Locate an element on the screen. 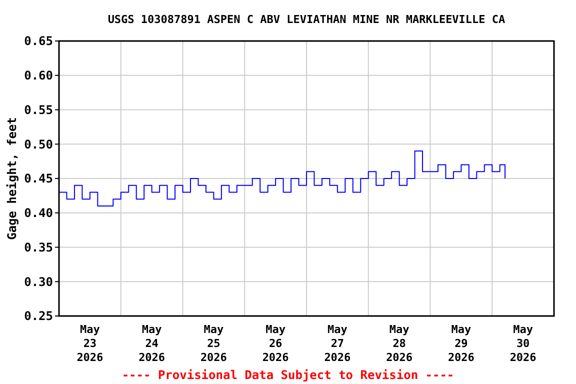 This screenshot has height=384, width=576. x-tick-label: May 23 2026 is located at coordinates (90, 343).